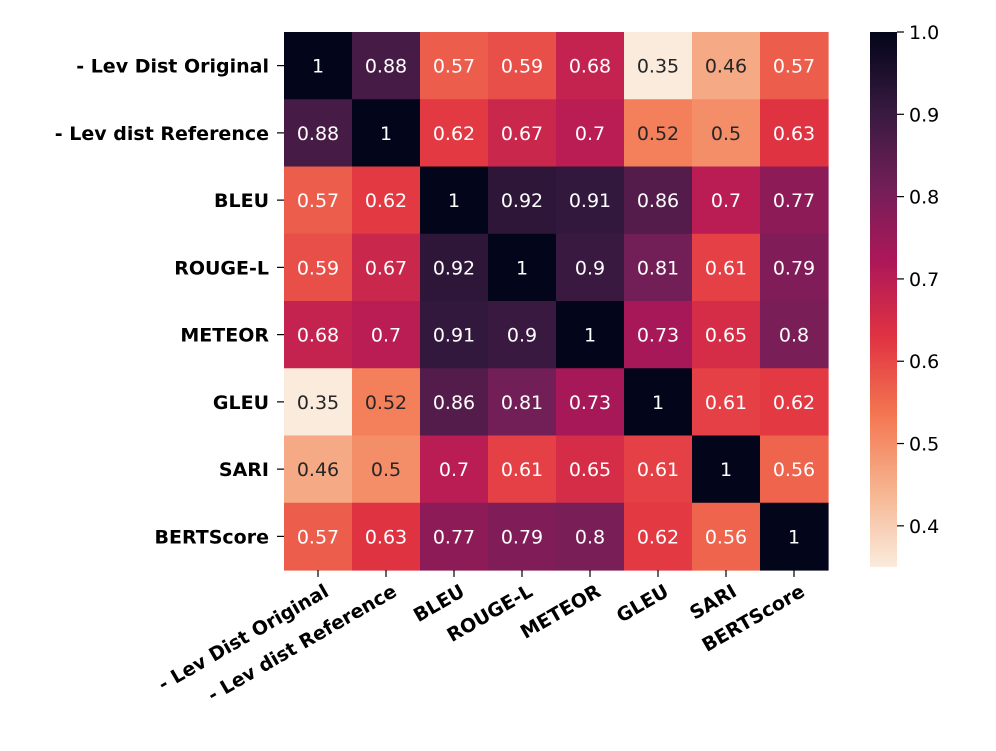 The width and height of the screenshot is (996, 751). I want to click on cell-annotation-r1-c3: 0.67, so click(522, 134).